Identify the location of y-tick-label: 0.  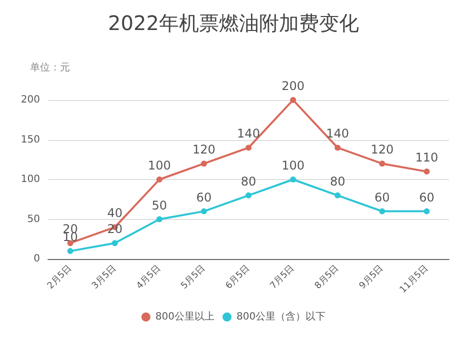
(37, 259).